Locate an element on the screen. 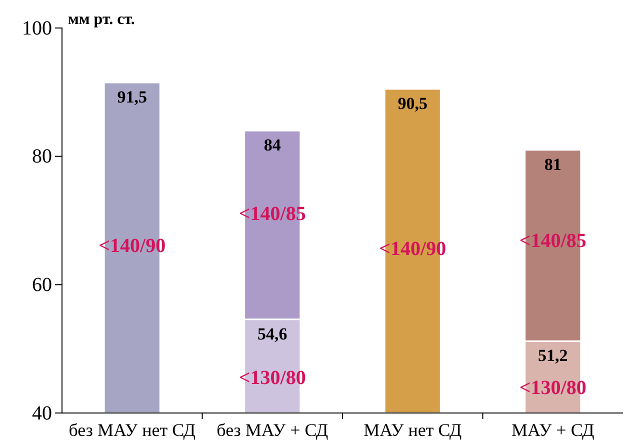 The width and height of the screenshot is (633, 448). annotation: 51,2 is located at coordinates (553, 356).